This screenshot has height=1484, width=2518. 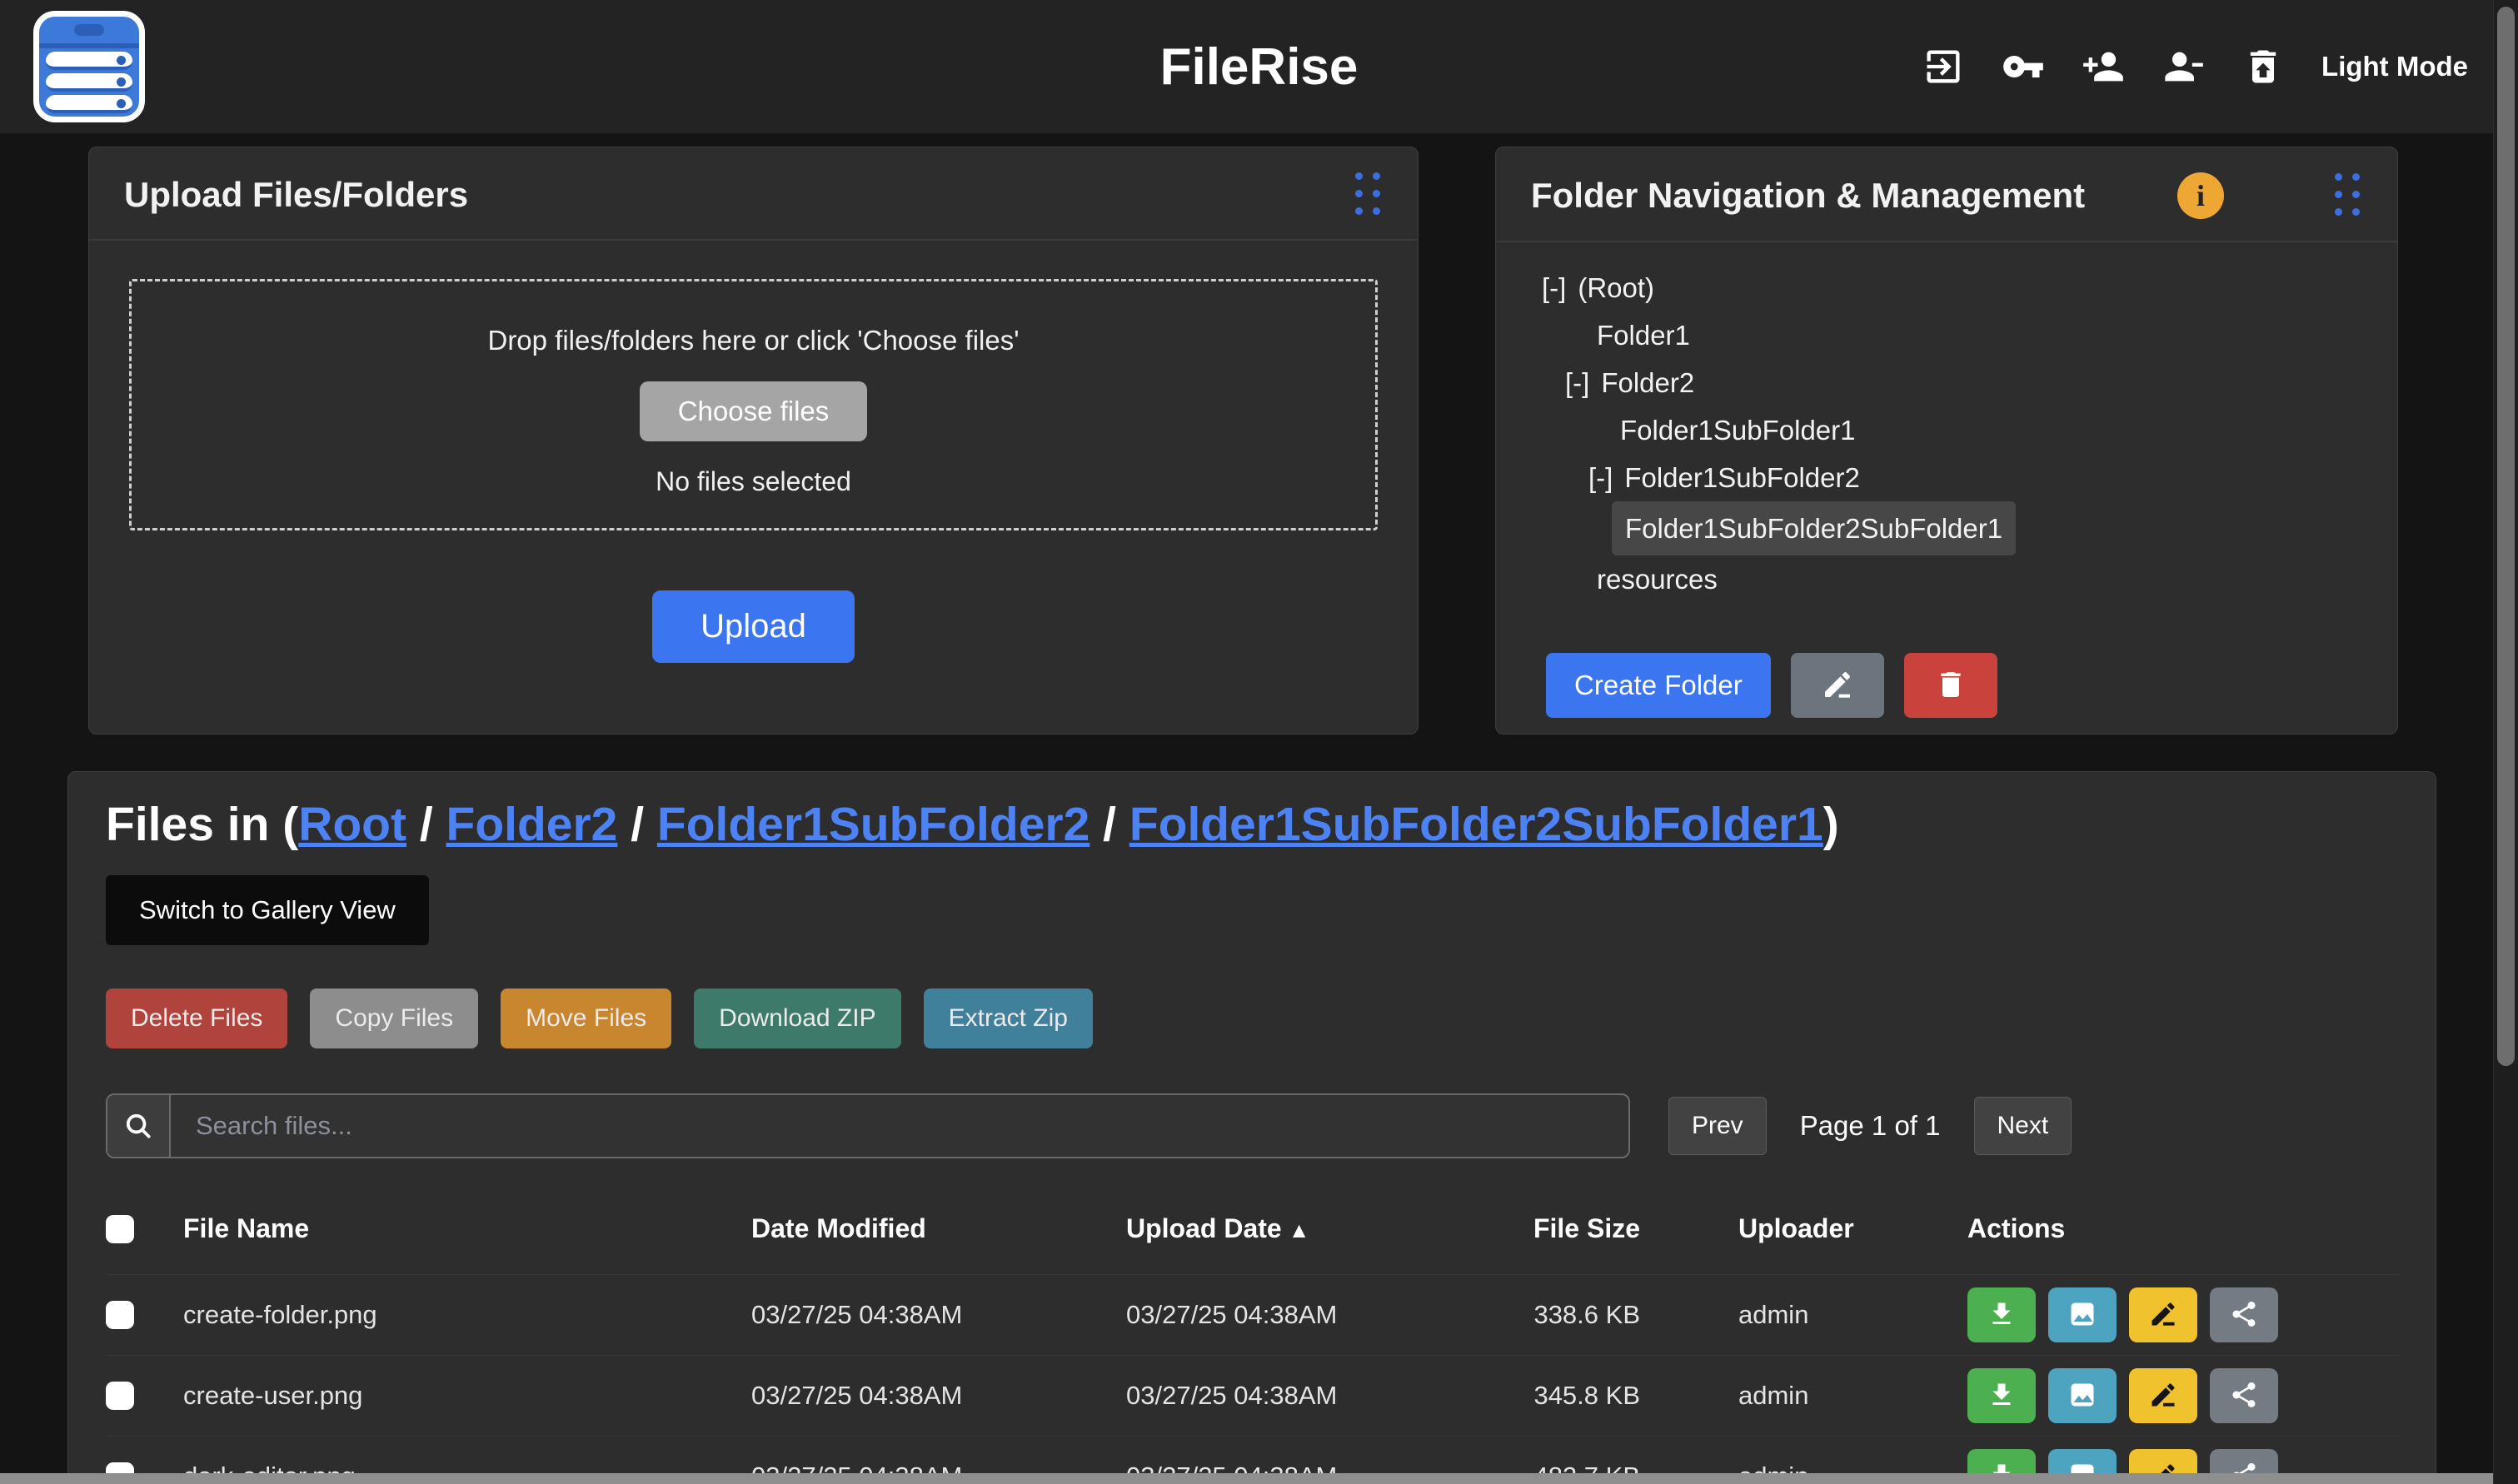 I want to click on upload-button: Upload, so click(x=754, y=626).